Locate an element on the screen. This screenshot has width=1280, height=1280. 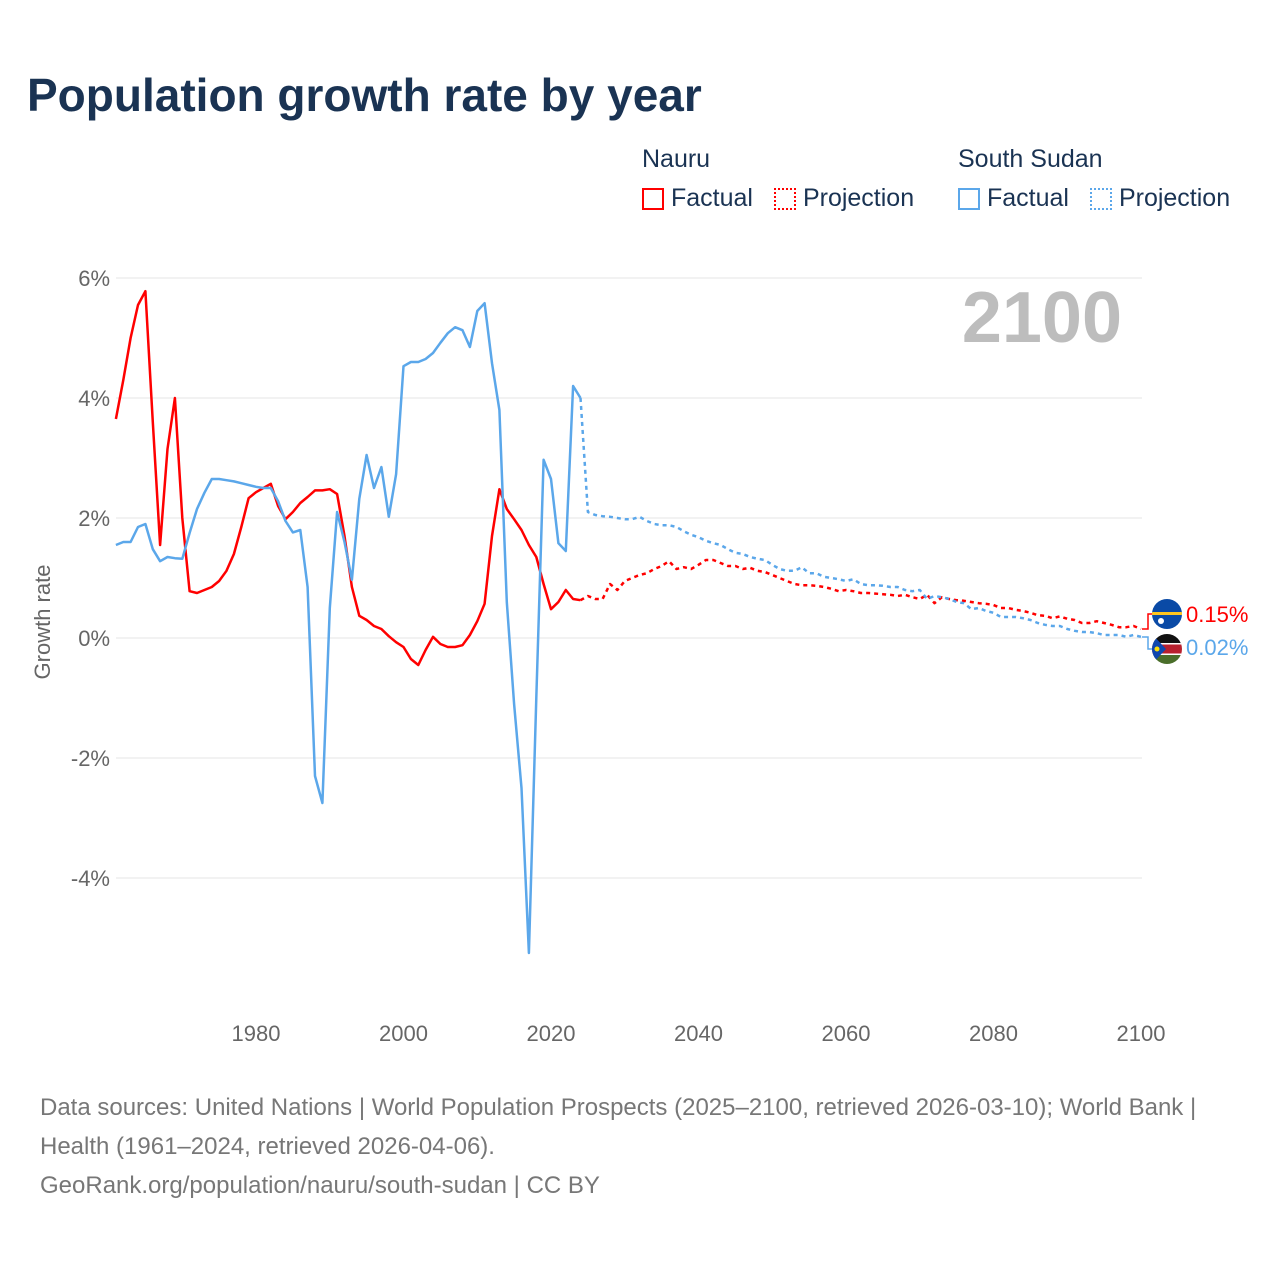
nauru-factual-line is located at coordinates (347, 478).